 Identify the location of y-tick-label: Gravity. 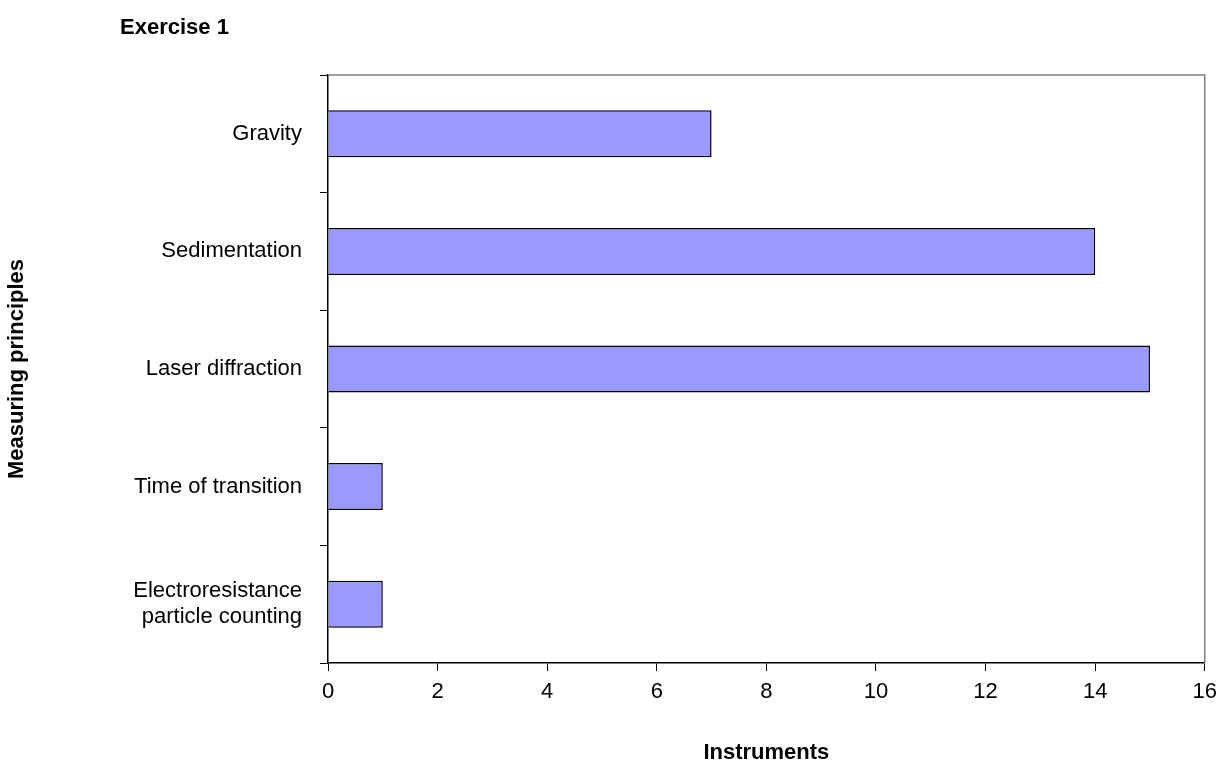
(267, 132).